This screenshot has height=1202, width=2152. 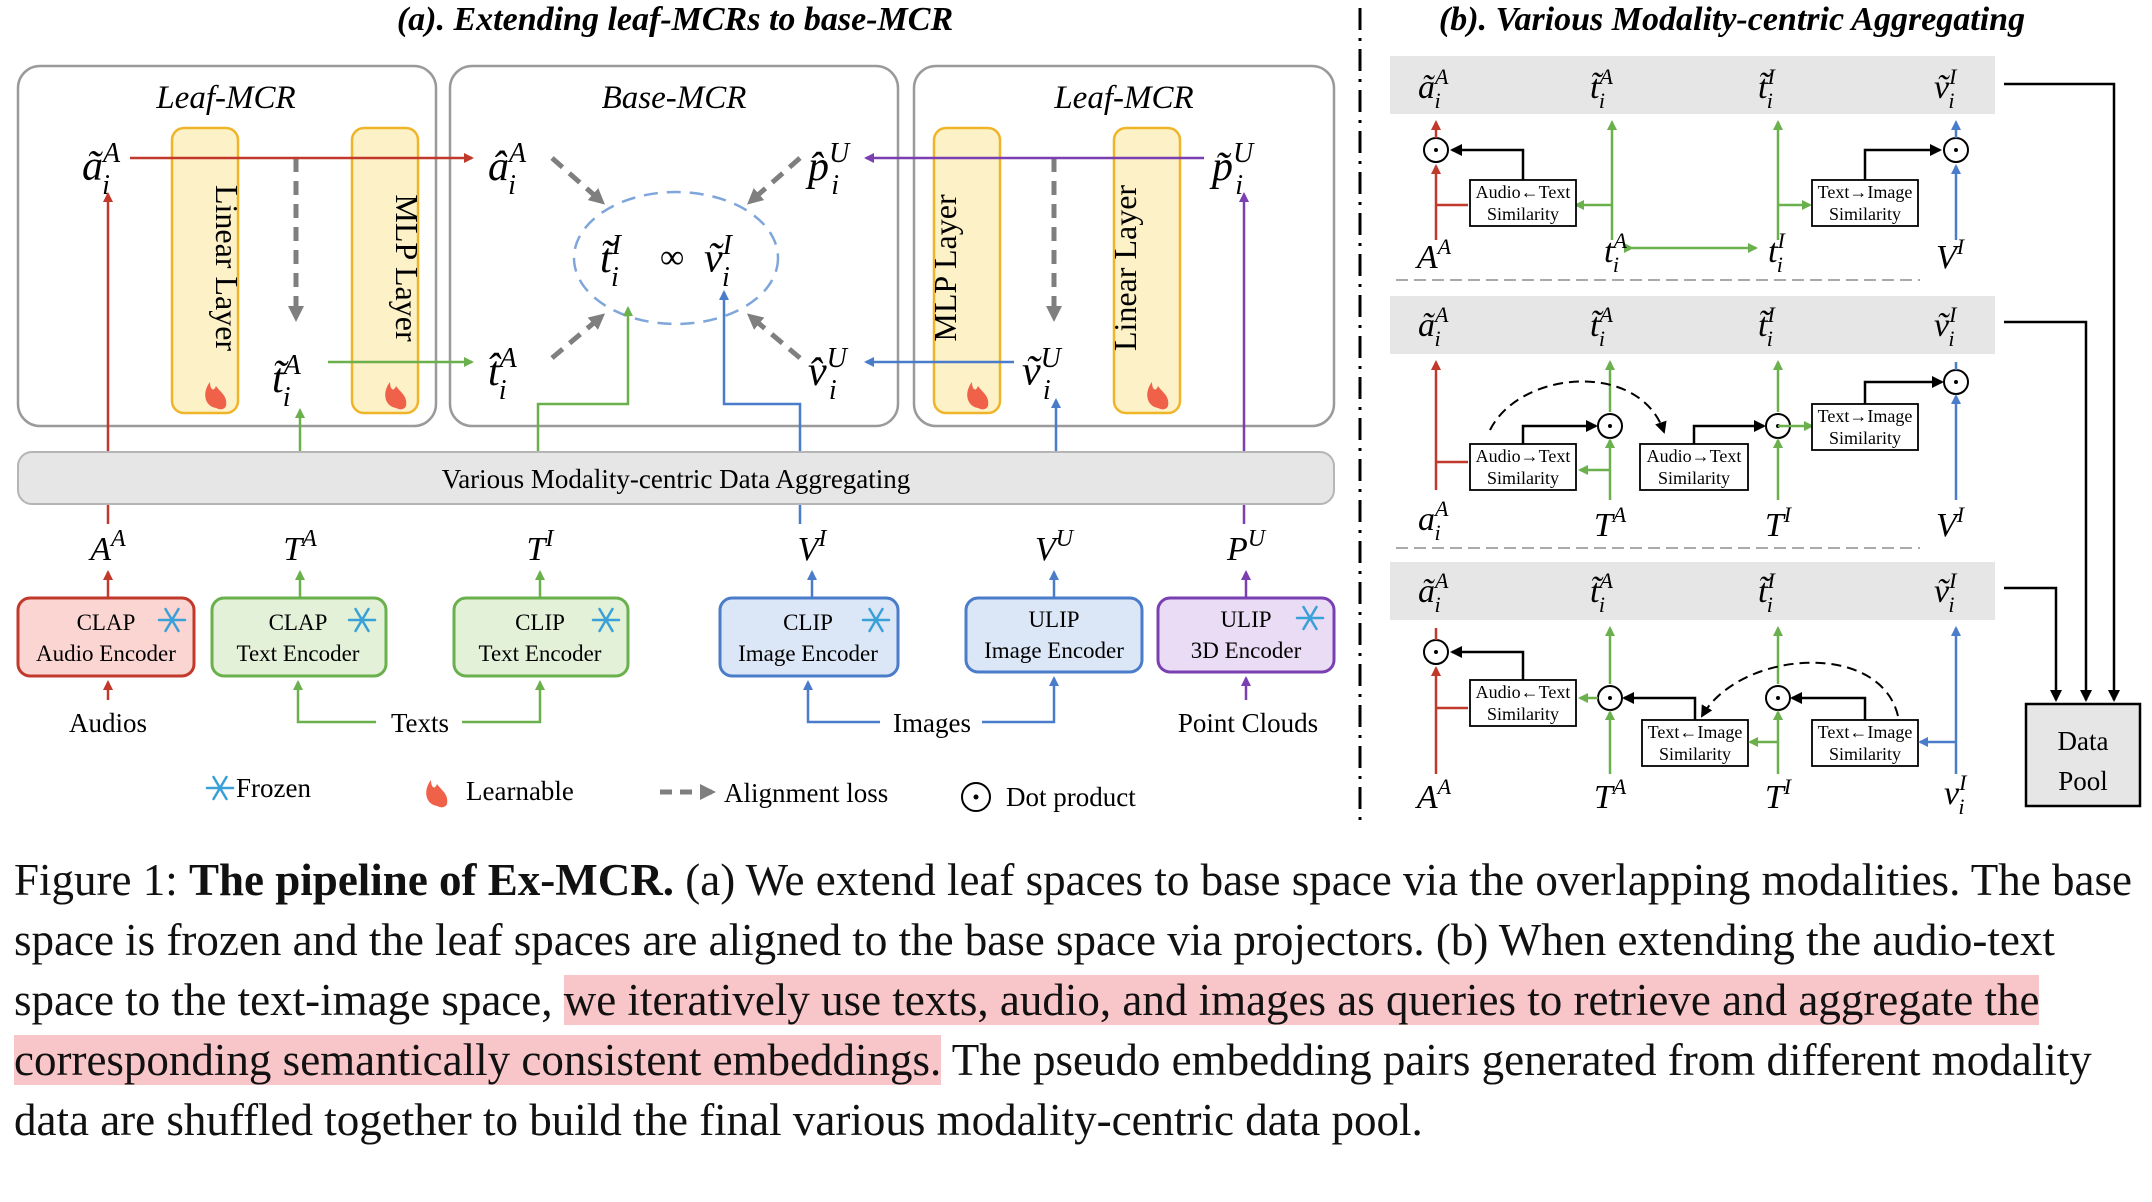 What do you see at coordinates (106, 637) in the screenshot?
I see `clap-audio-encoder: CLAP Audio Encoder` at bounding box center [106, 637].